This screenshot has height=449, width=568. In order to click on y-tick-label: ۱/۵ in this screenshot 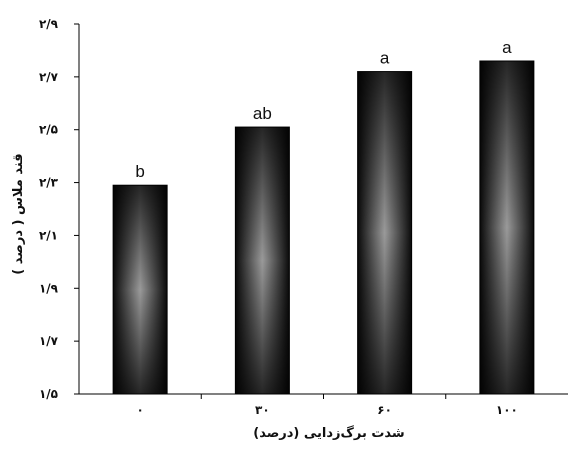, I will do `click(48, 394)`.